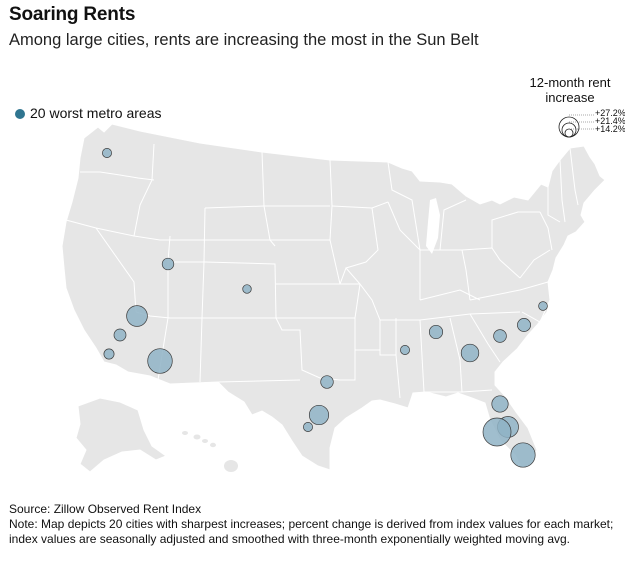 The height and width of the screenshot is (568, 625). Describe the element at coordinates (524, 325) in the screenshot. I see `metro-raleigh` at that location.